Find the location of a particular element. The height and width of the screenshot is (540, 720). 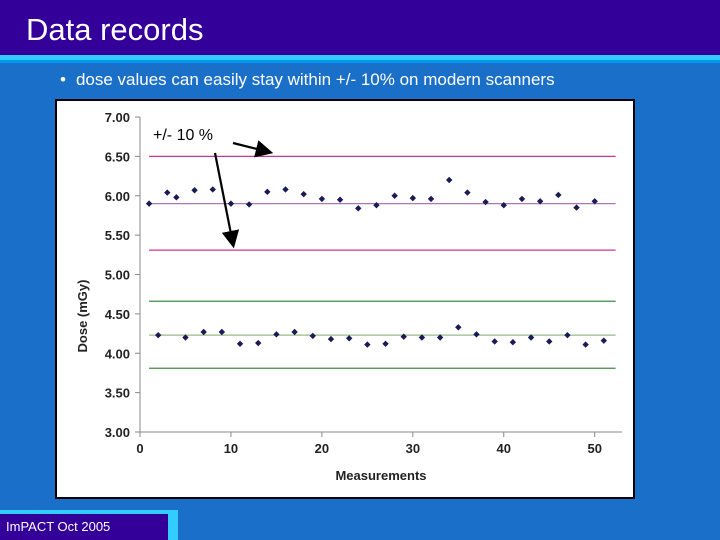

footer-bar is located at coordinates (87, 527).